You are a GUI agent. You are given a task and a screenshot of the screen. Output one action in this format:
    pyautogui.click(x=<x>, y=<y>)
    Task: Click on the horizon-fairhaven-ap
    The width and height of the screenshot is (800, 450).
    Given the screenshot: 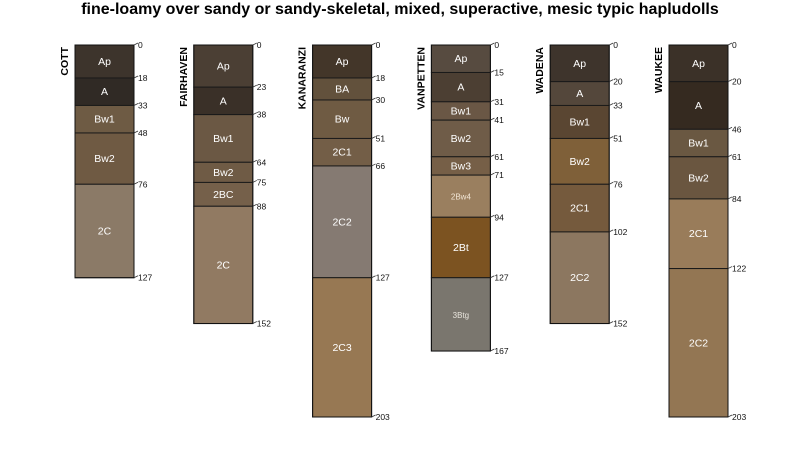 What is the action you would take?
    pyautogui.click(x=223, y=66)
    